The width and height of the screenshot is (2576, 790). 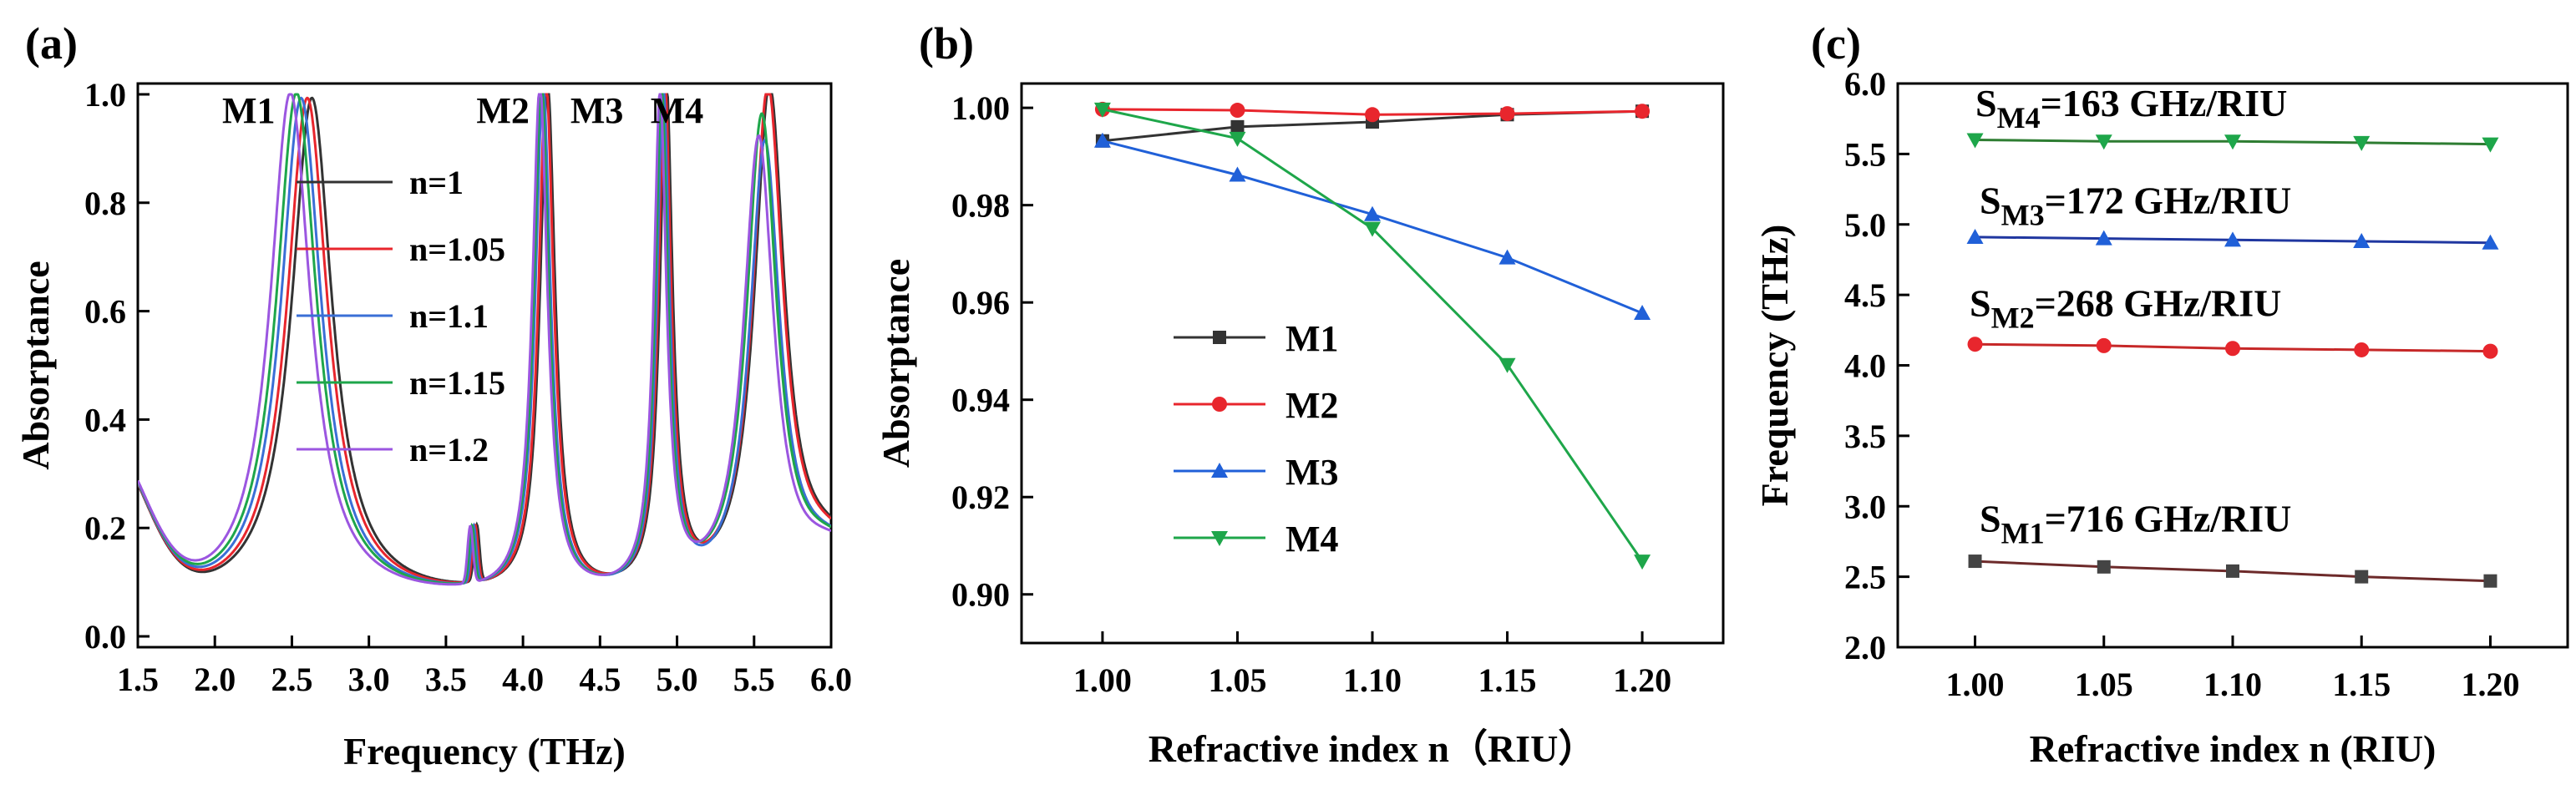 I want to click on x-tick-label: 1.5, so click(x=138, y=679).